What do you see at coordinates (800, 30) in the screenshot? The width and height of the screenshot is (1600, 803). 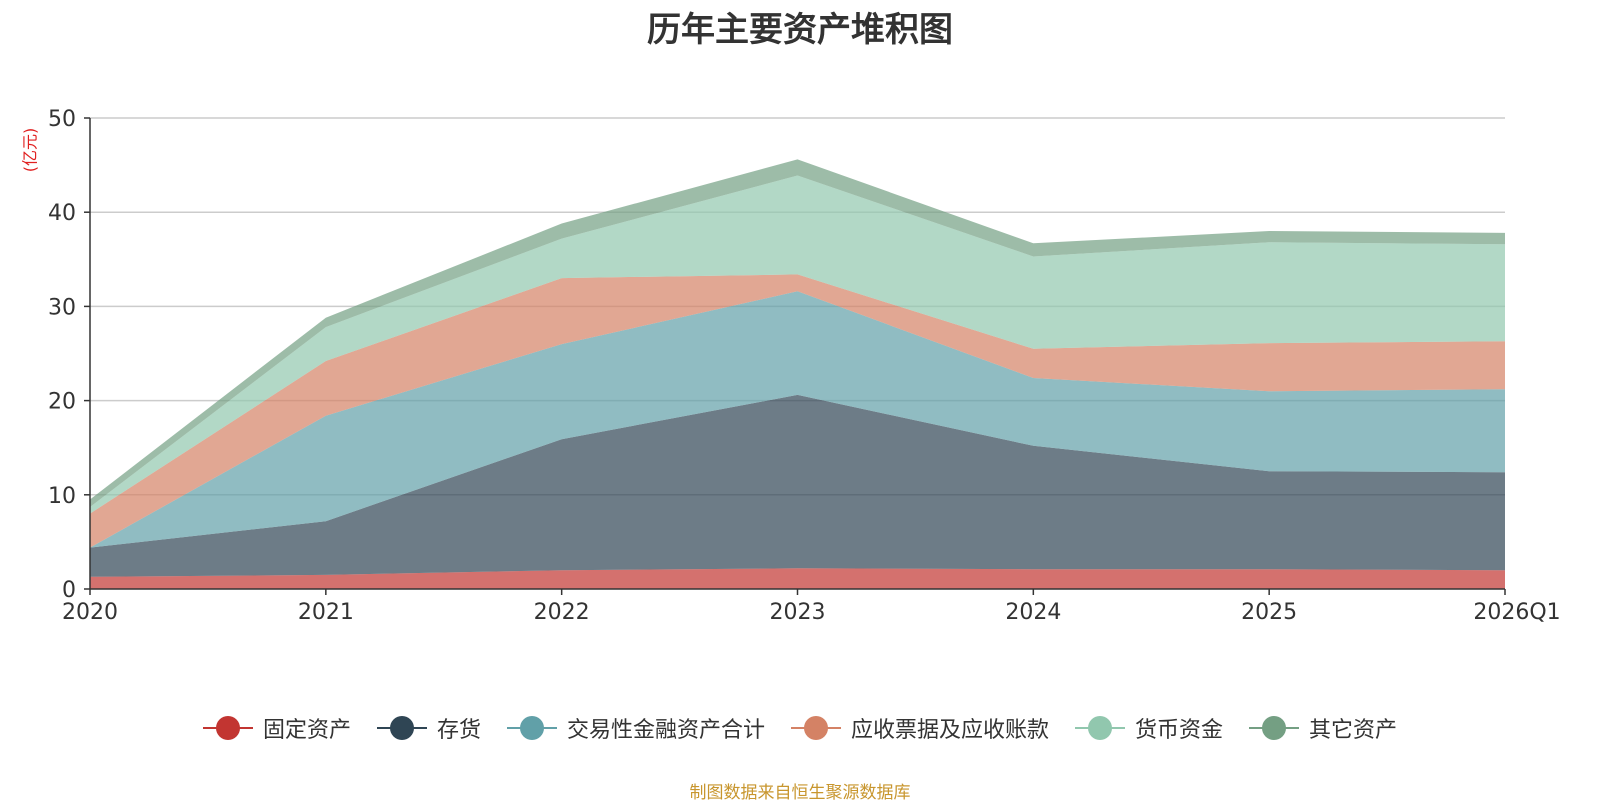 I see `chart-title: 历年主要资产堆积图` at bounding box center [800, 30].